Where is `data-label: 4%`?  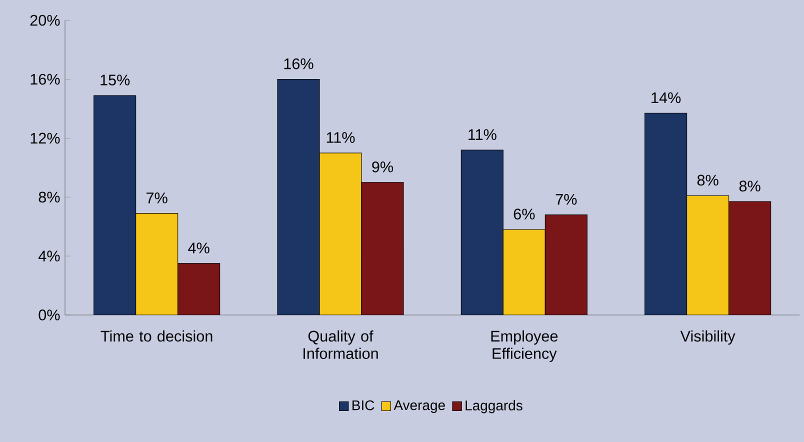 data-label: 4% is located at coordinates (199, 248).